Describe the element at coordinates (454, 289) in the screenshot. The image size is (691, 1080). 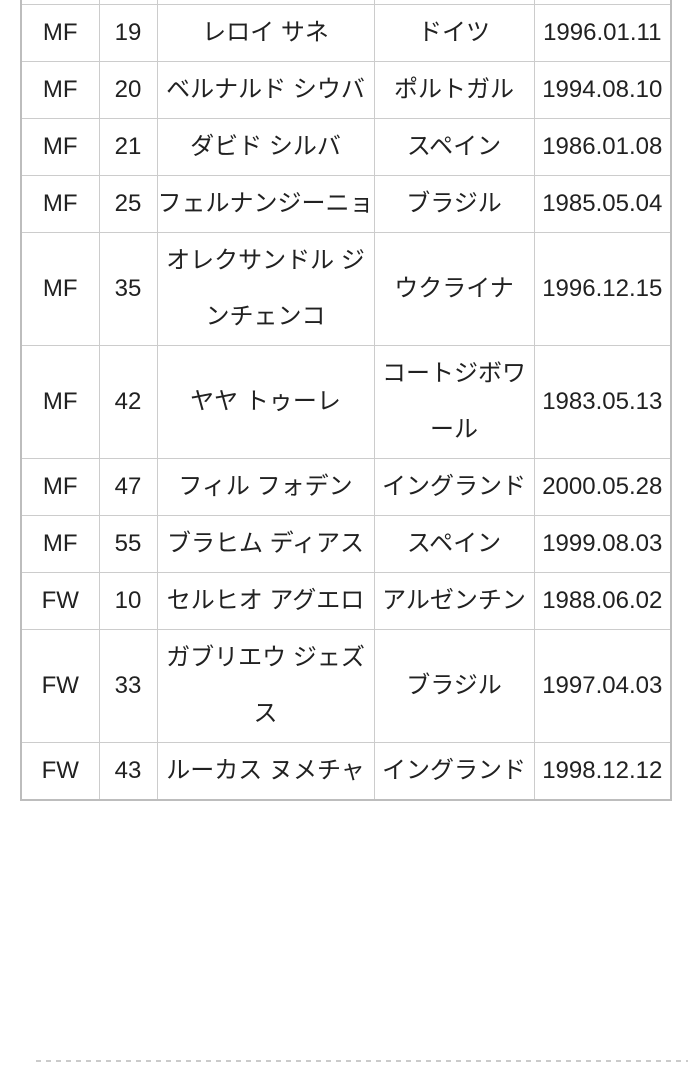
I see `nationality-cell: ウクライナ` at that location.